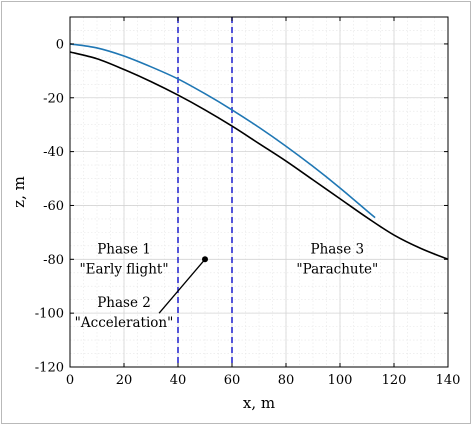  Describe the element at coordinates (124, 249) in the screenshot. I see `annotation-line: Phase 1` at that location.